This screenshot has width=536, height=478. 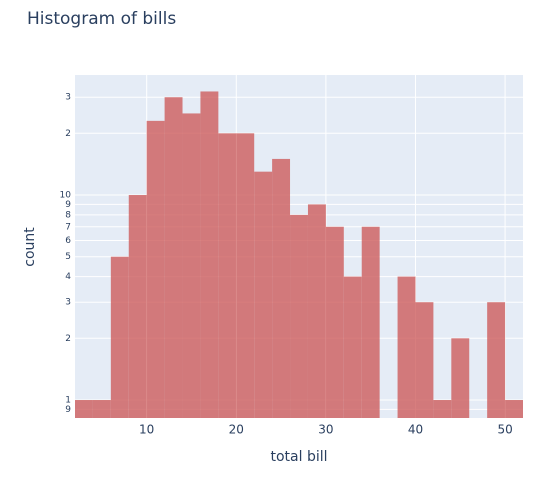 I want to click on chart-title: Histogram of bills, so click(x=101, y=19).